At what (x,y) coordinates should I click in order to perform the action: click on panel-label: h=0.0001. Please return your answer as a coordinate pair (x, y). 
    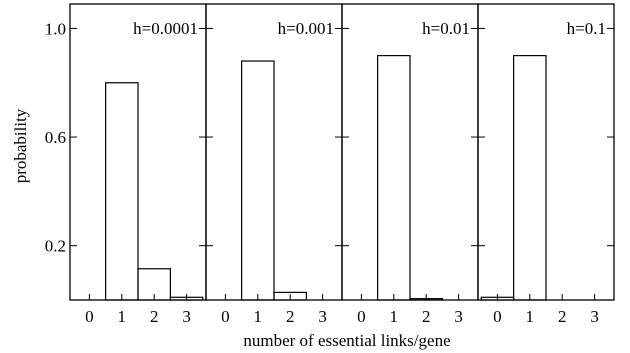
    Looking at the image, I should click on (165, 28).